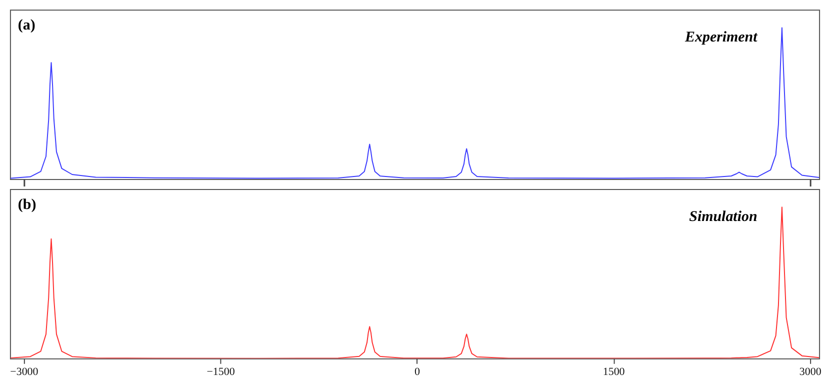 The width and height of the screenshot is (830, 378). What do you see at coordinates (721, 38) in the screenshot?
I see `annotation: Experiment` at bounding box center [721, 38].